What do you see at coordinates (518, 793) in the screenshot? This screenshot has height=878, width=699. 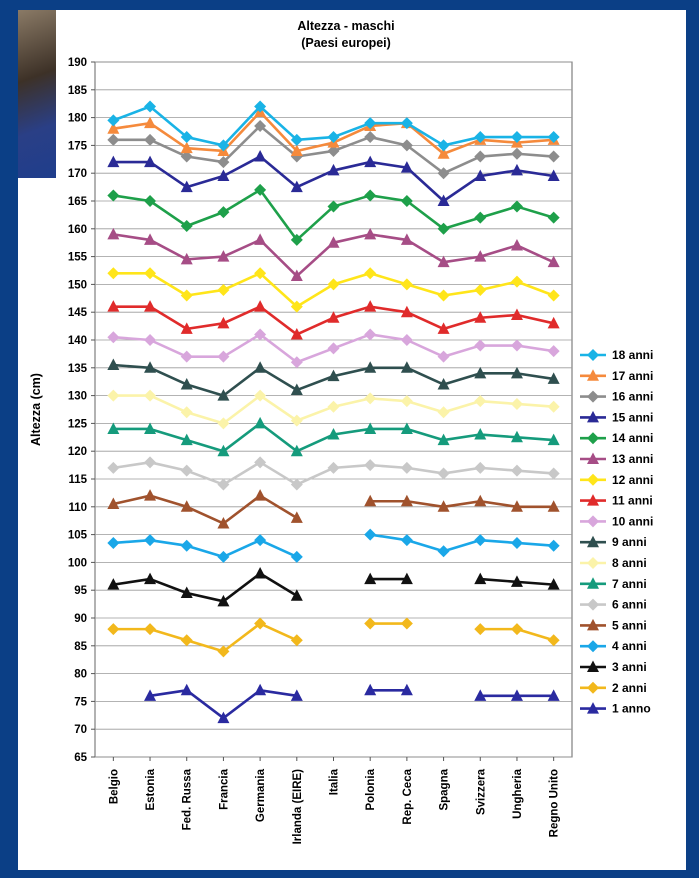 I see `x-tick-label: Ungheria` at bounding box center [518, 793].